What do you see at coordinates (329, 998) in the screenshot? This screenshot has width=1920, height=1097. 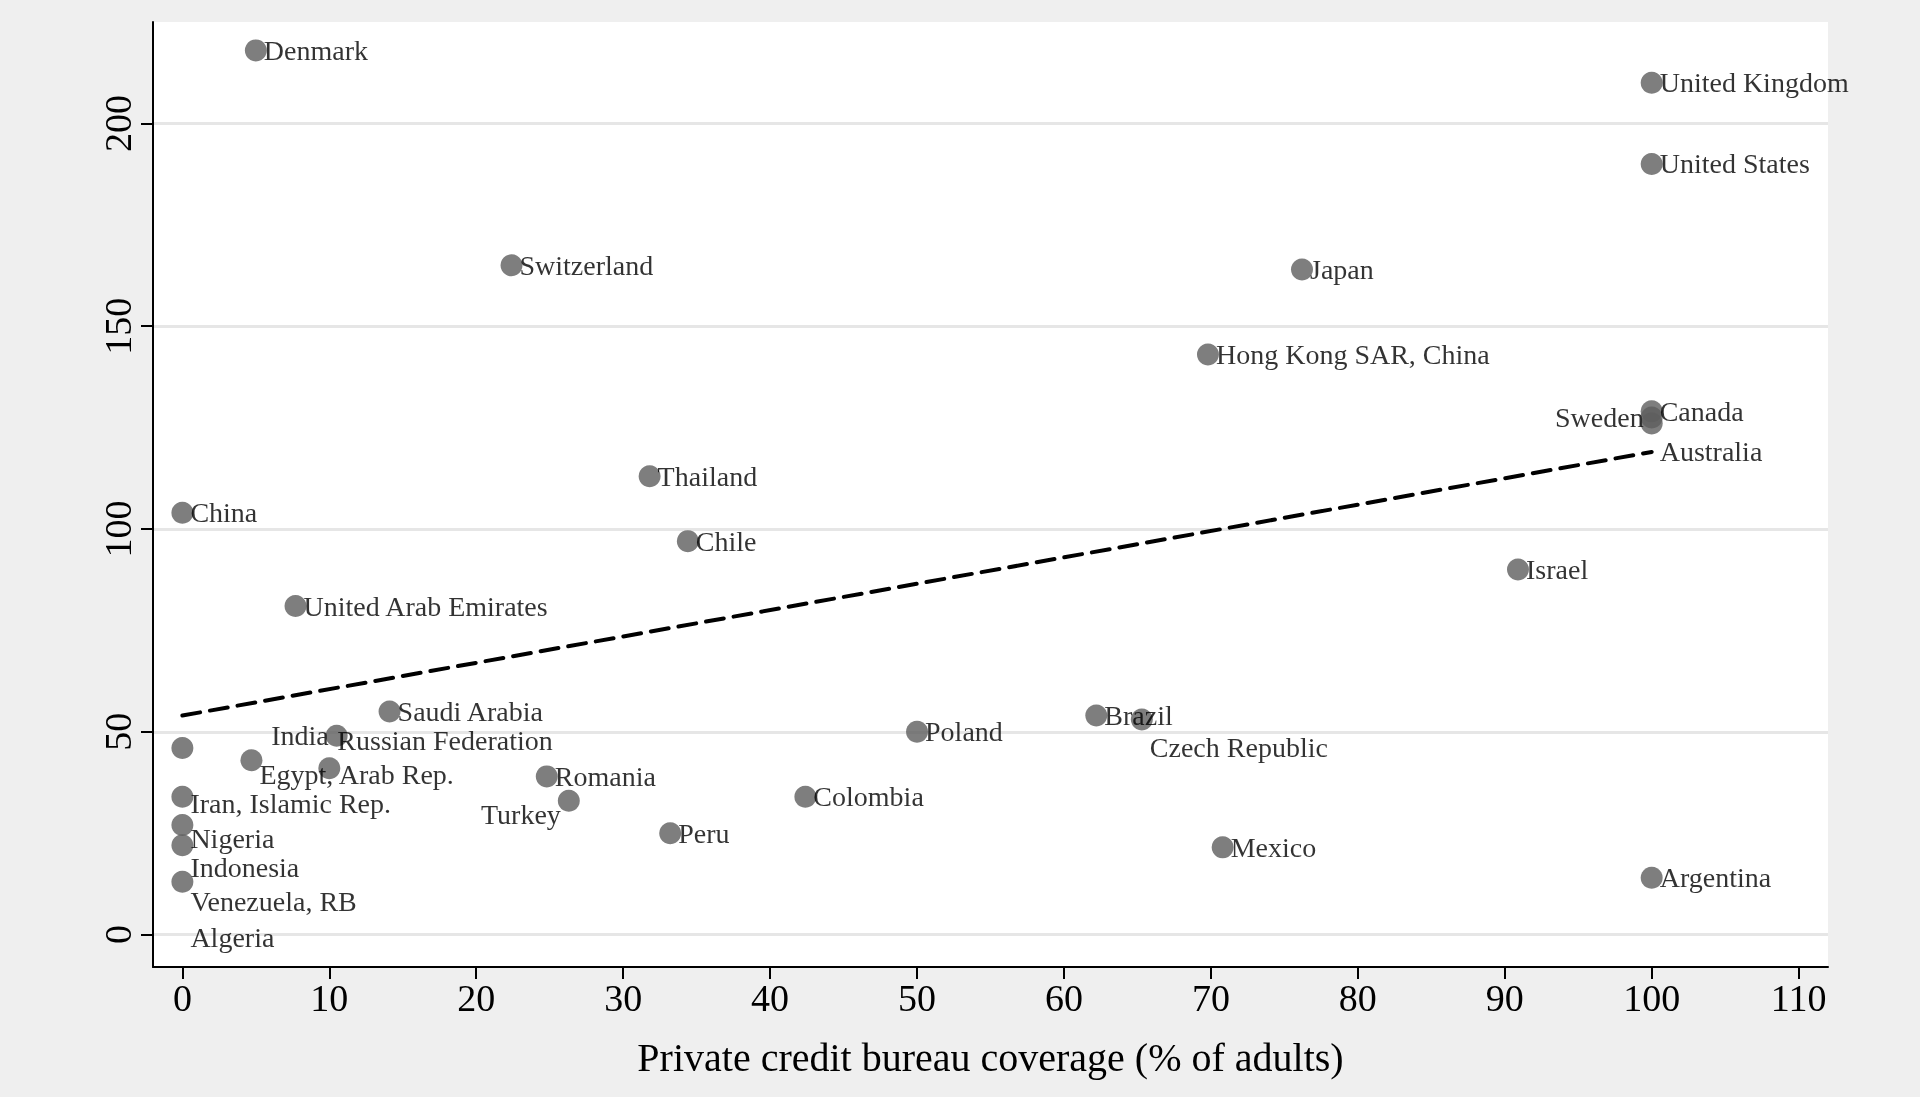 I see `x-tick-label: 10` at bounding box center [329, 998].